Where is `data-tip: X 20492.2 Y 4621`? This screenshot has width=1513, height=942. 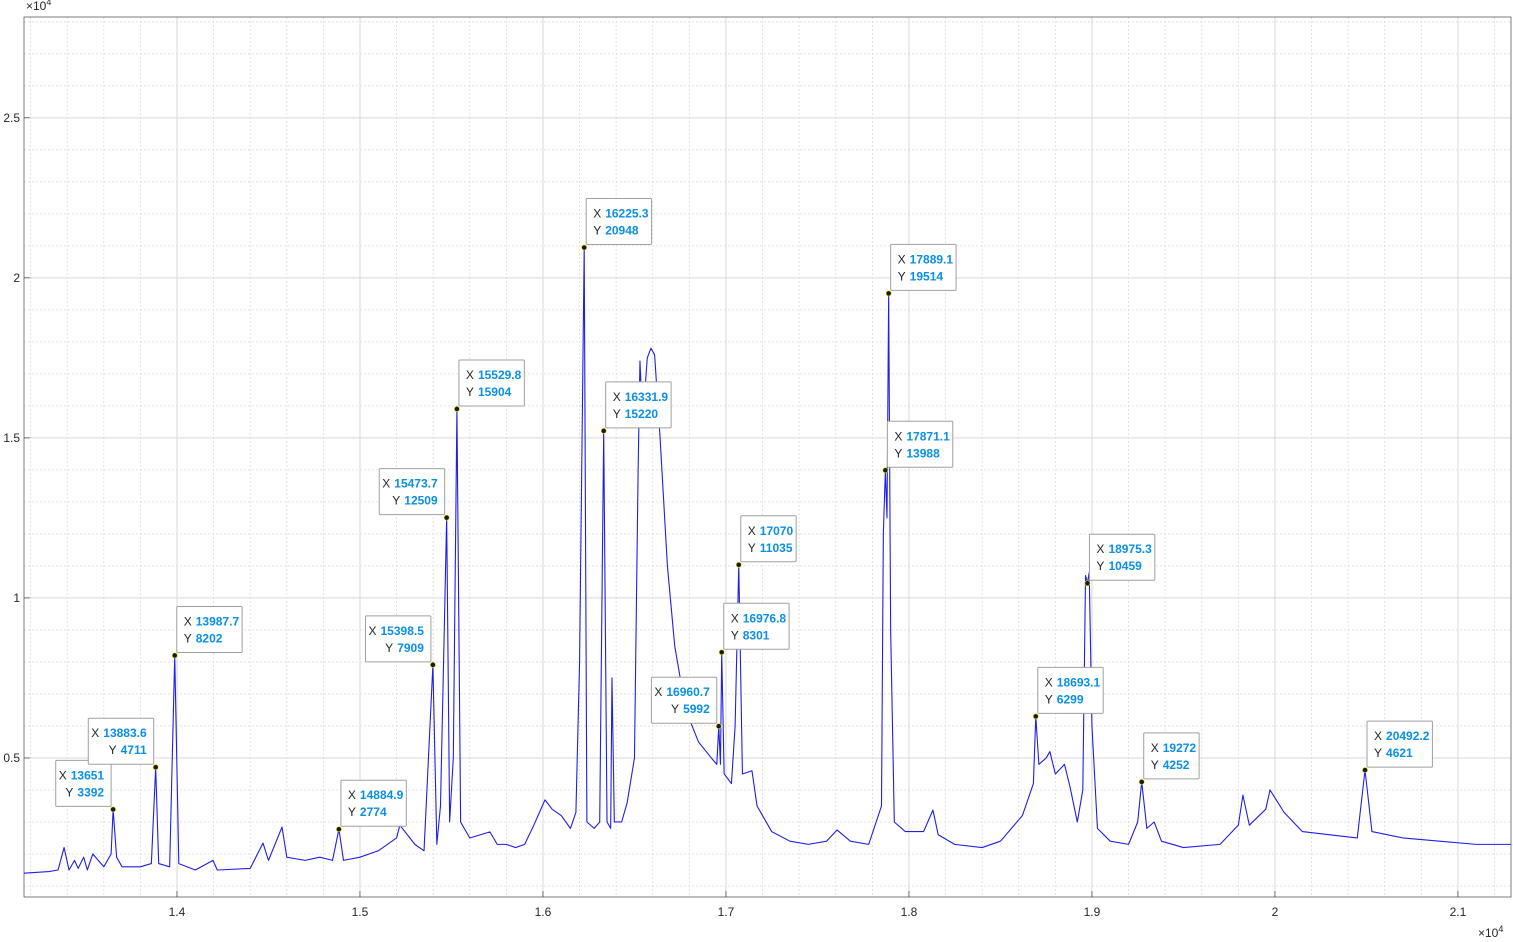 data-tip: X 20492.2 Y 4621 is located at coordinates (1397, 746).